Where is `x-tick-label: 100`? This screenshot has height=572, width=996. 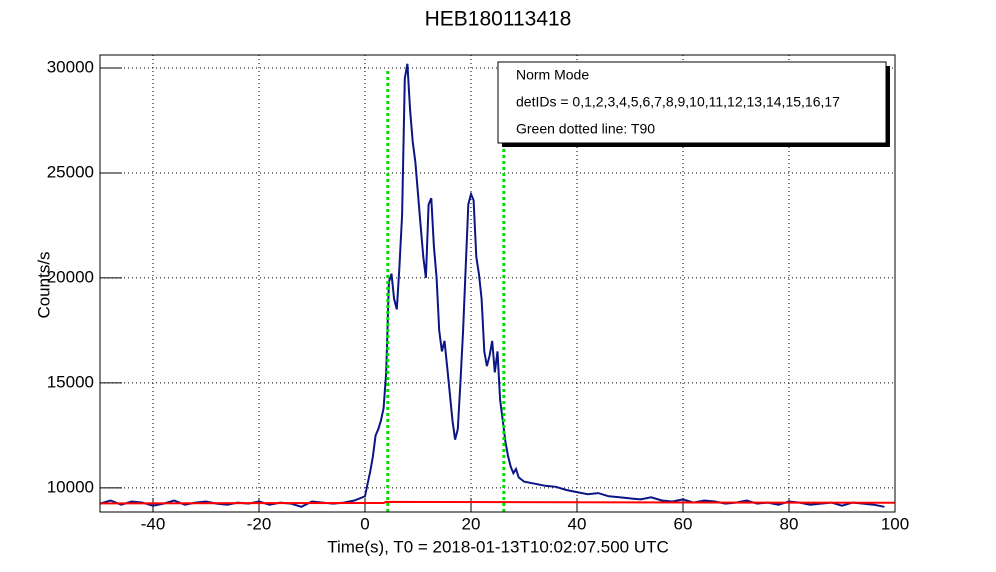 x-tick-label: 100 is located at coordinates (895, 523).